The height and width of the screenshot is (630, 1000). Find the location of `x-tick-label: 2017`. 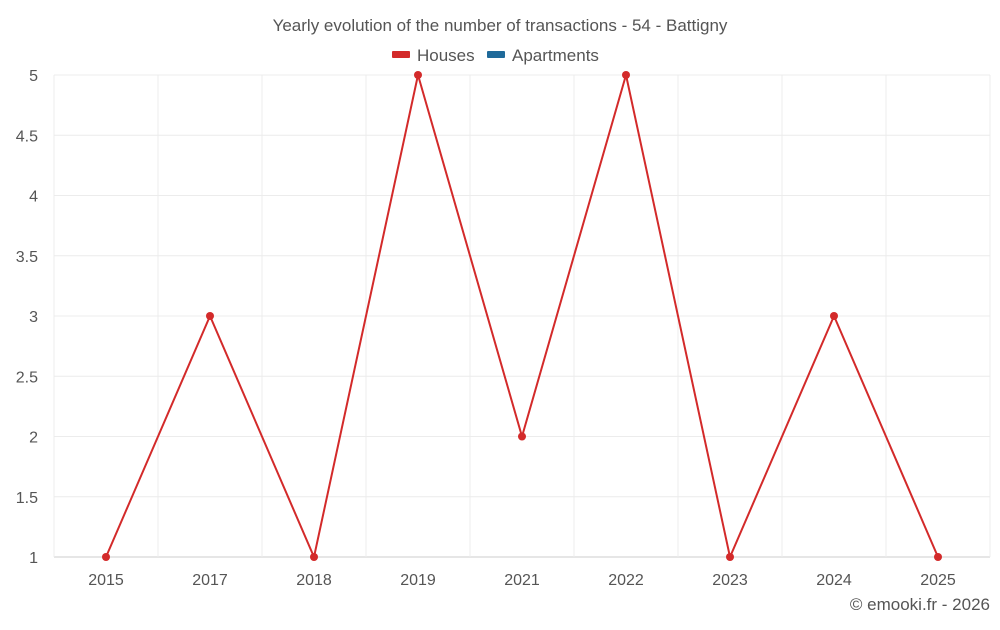

x-tick-label: 2017 is located at coordinates (210, 580).